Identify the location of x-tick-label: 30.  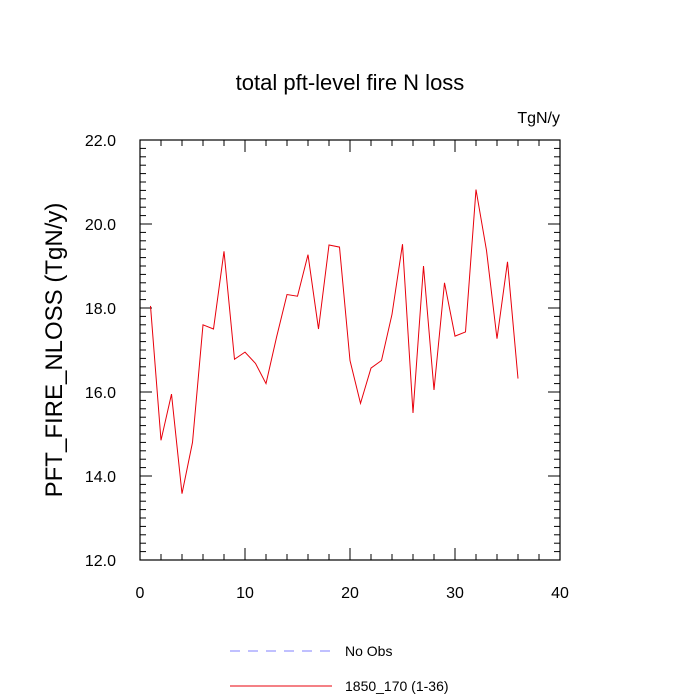
(455, 593).